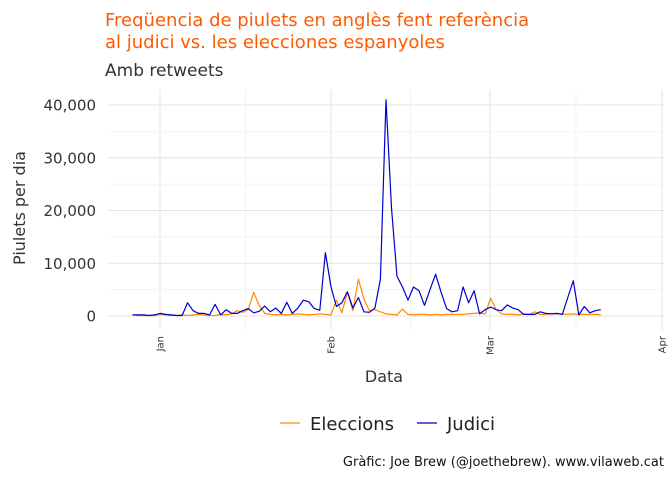 This screenshot has height=480, width=672. What do you see at coordinates (91, 317) in the screenshot?
I see `y-tick-label: 0` at bounding box center [91, 317].